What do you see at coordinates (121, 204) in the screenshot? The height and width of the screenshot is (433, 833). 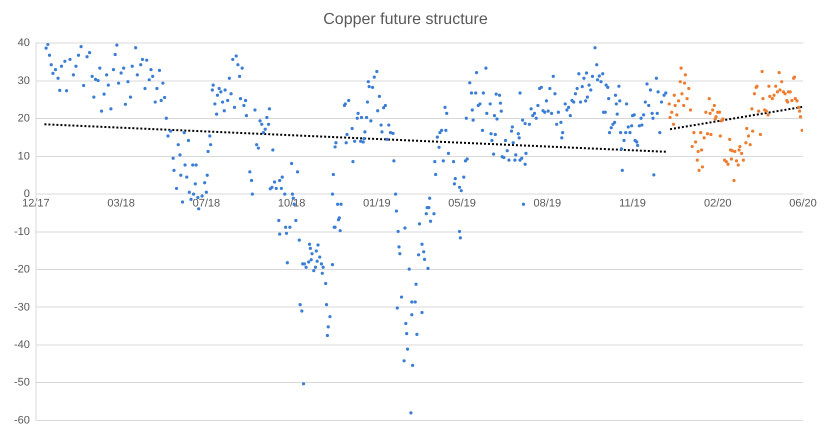 I see `x-tick-label: 03/18` at bounding box center [121, 204].